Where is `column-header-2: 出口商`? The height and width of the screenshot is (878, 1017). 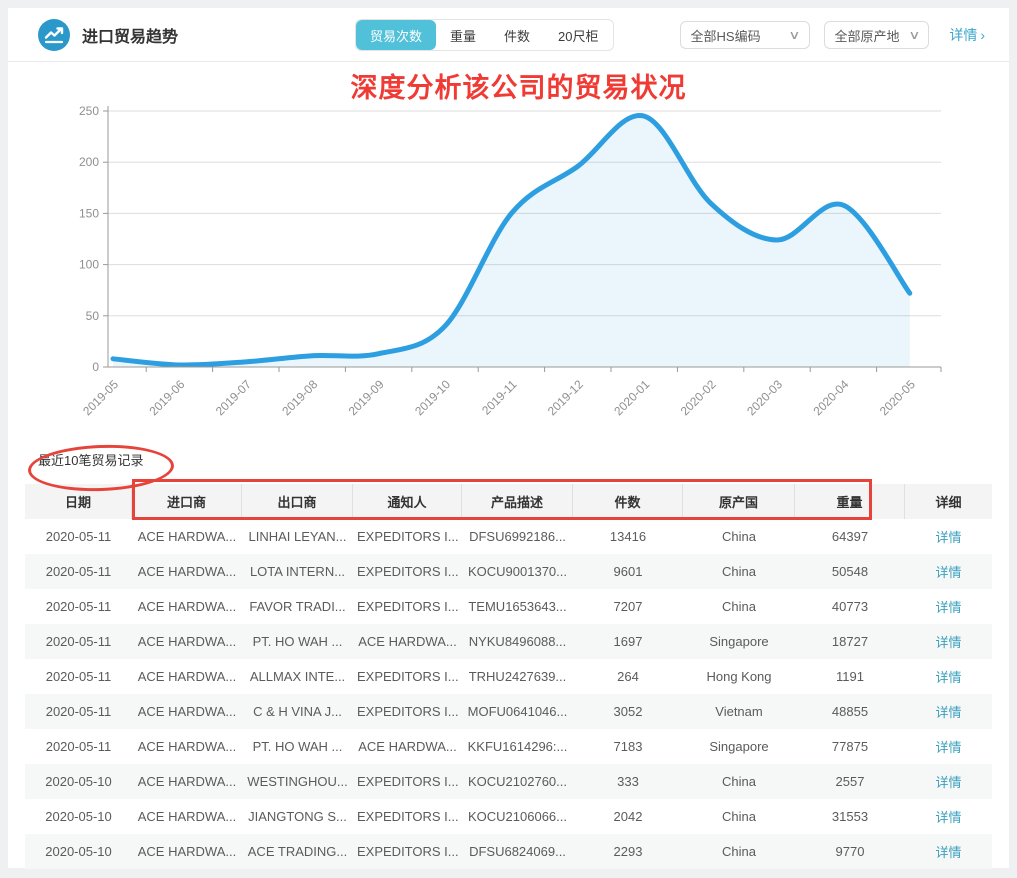
column-header-2: 出口商 is located at coordinates (297, 501).